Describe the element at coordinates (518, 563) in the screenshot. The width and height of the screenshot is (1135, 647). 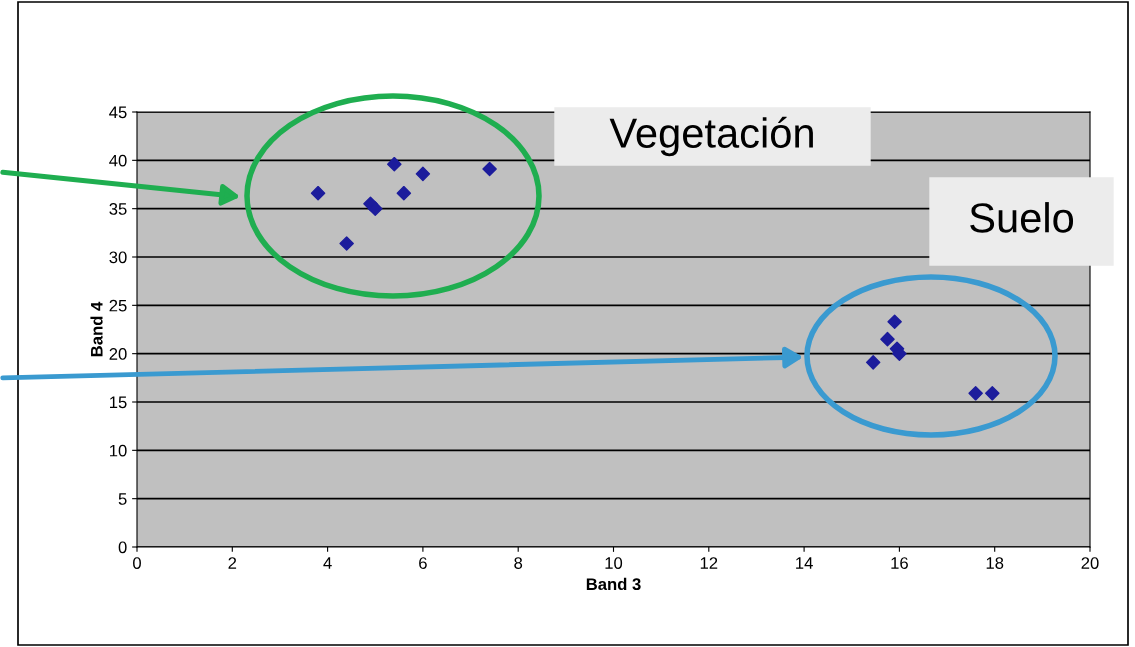
I see `x-tick-label: 8` at that location.